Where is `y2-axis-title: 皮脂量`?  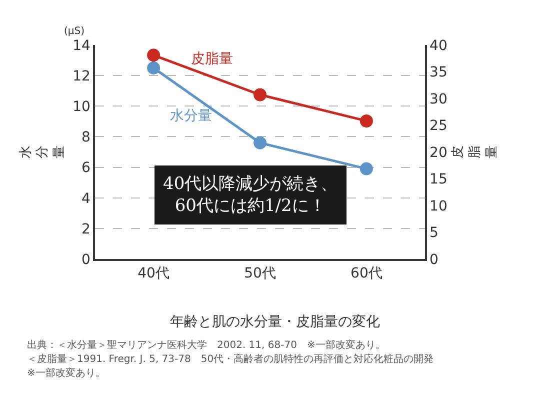
y2-axis-title: 皮脂量 is located at coordinates (475, 152).